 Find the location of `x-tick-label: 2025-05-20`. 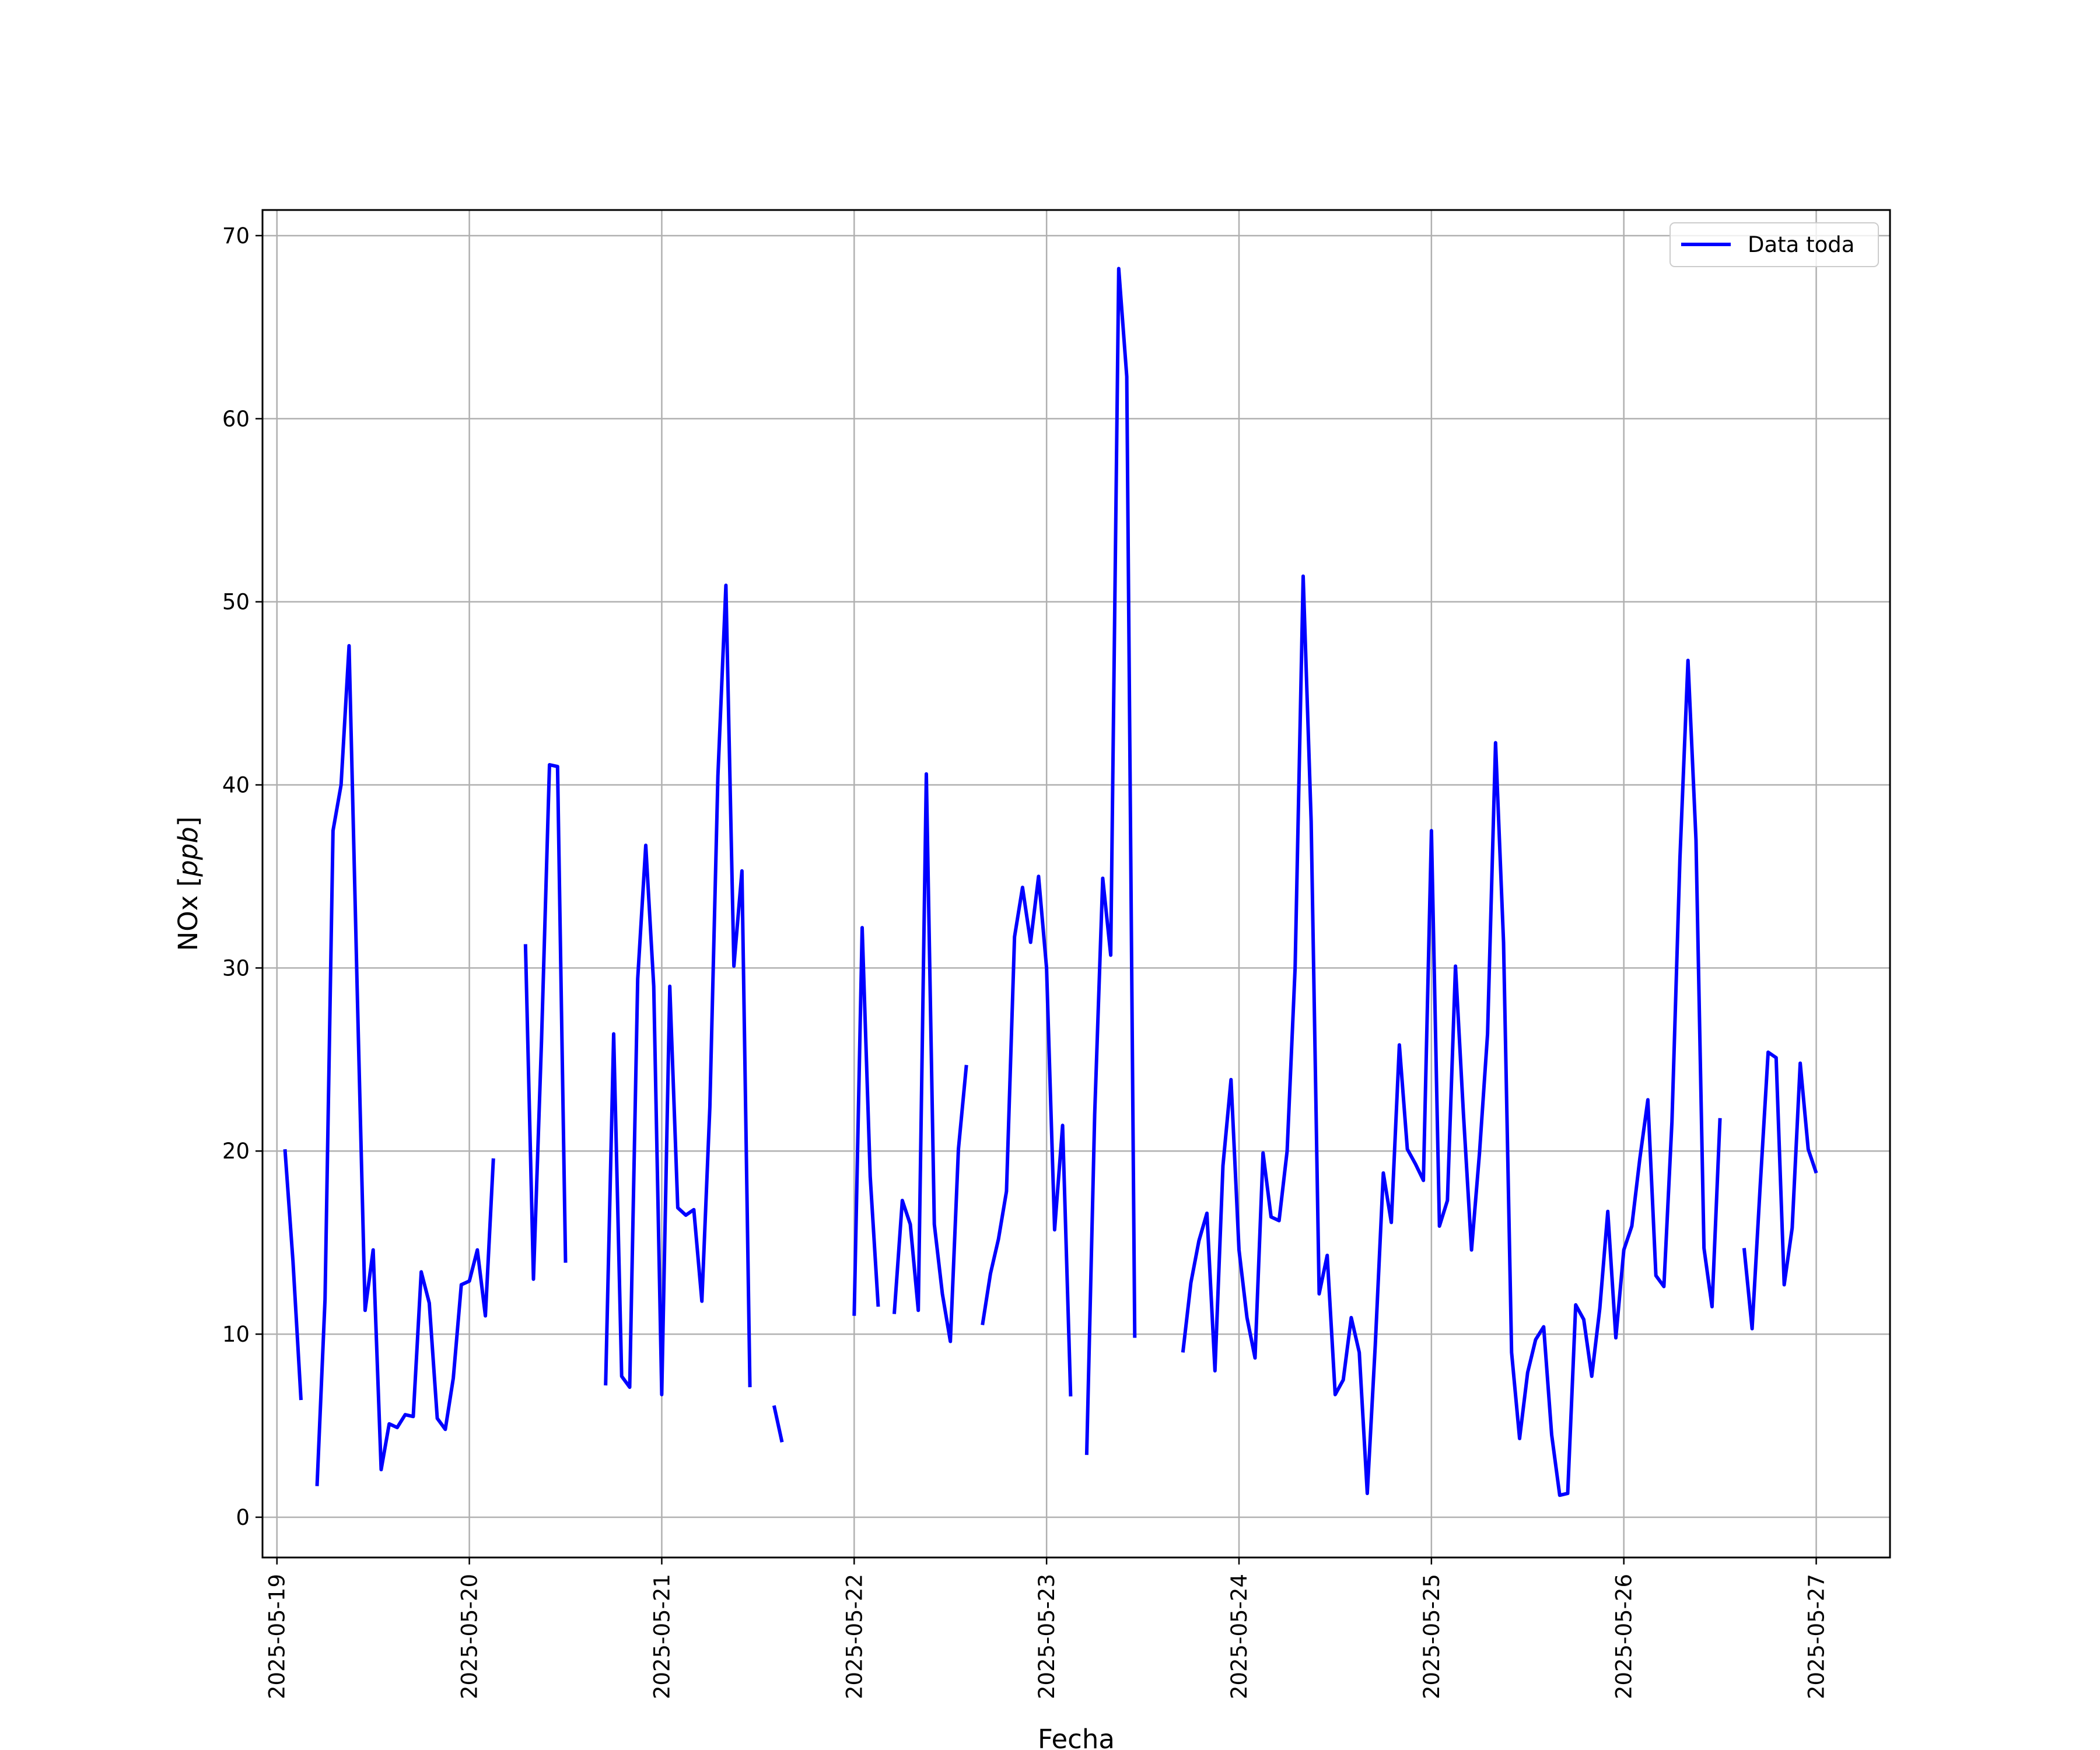

x-tick-label: 2025-05-20 is located at coordinates (469, 1636).